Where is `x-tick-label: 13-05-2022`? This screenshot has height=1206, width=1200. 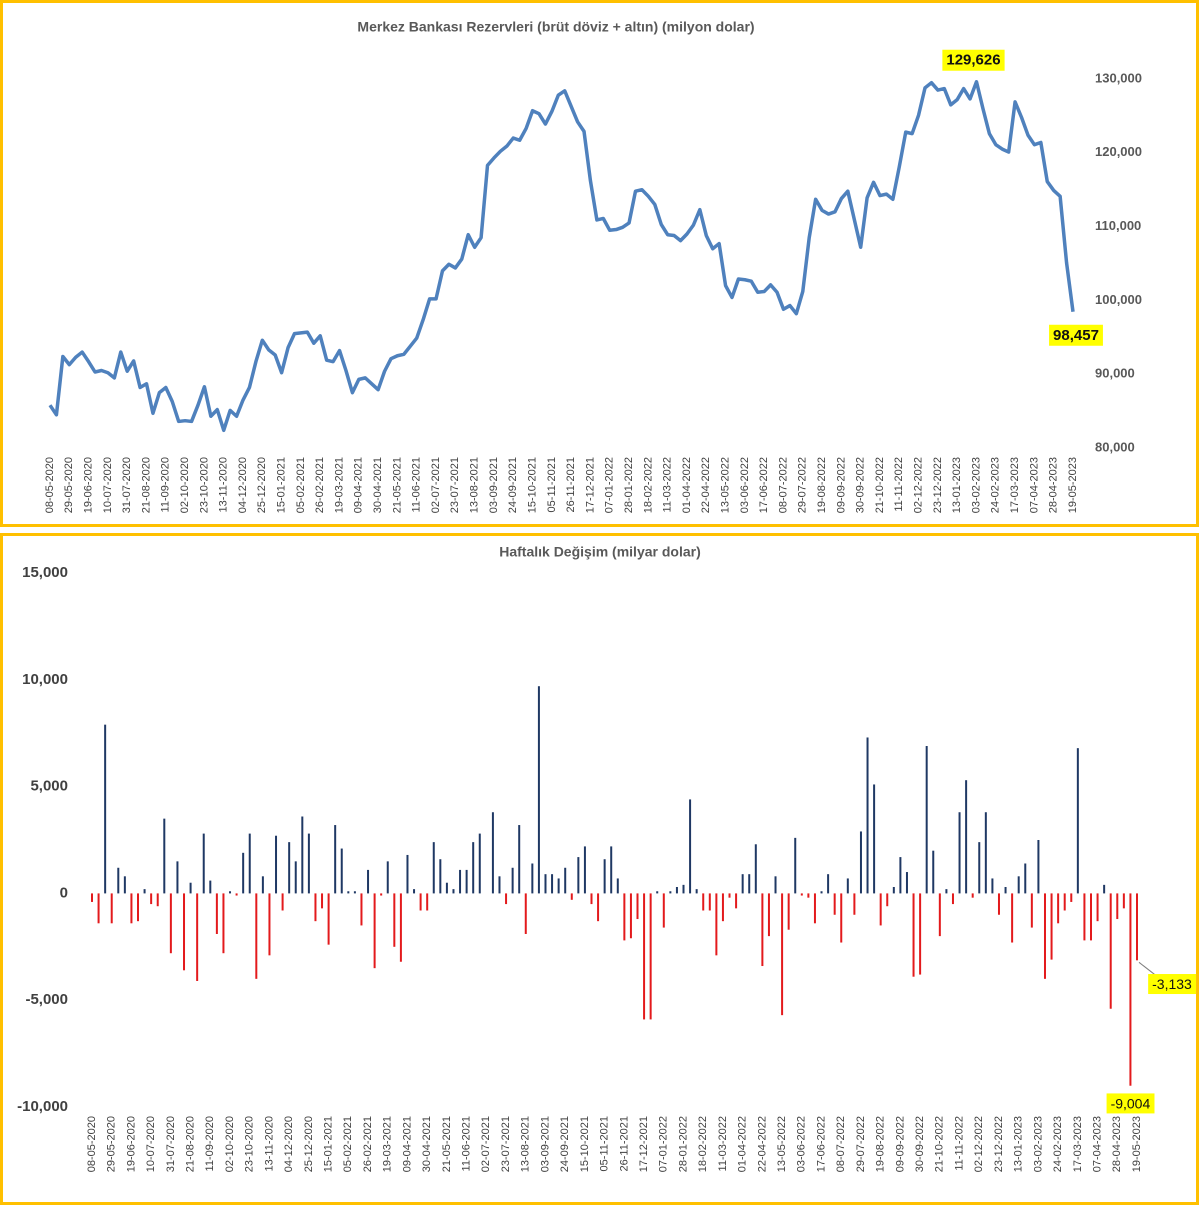 x-tick-label: 13-05-2022 is located at coordinates (782, 1144).